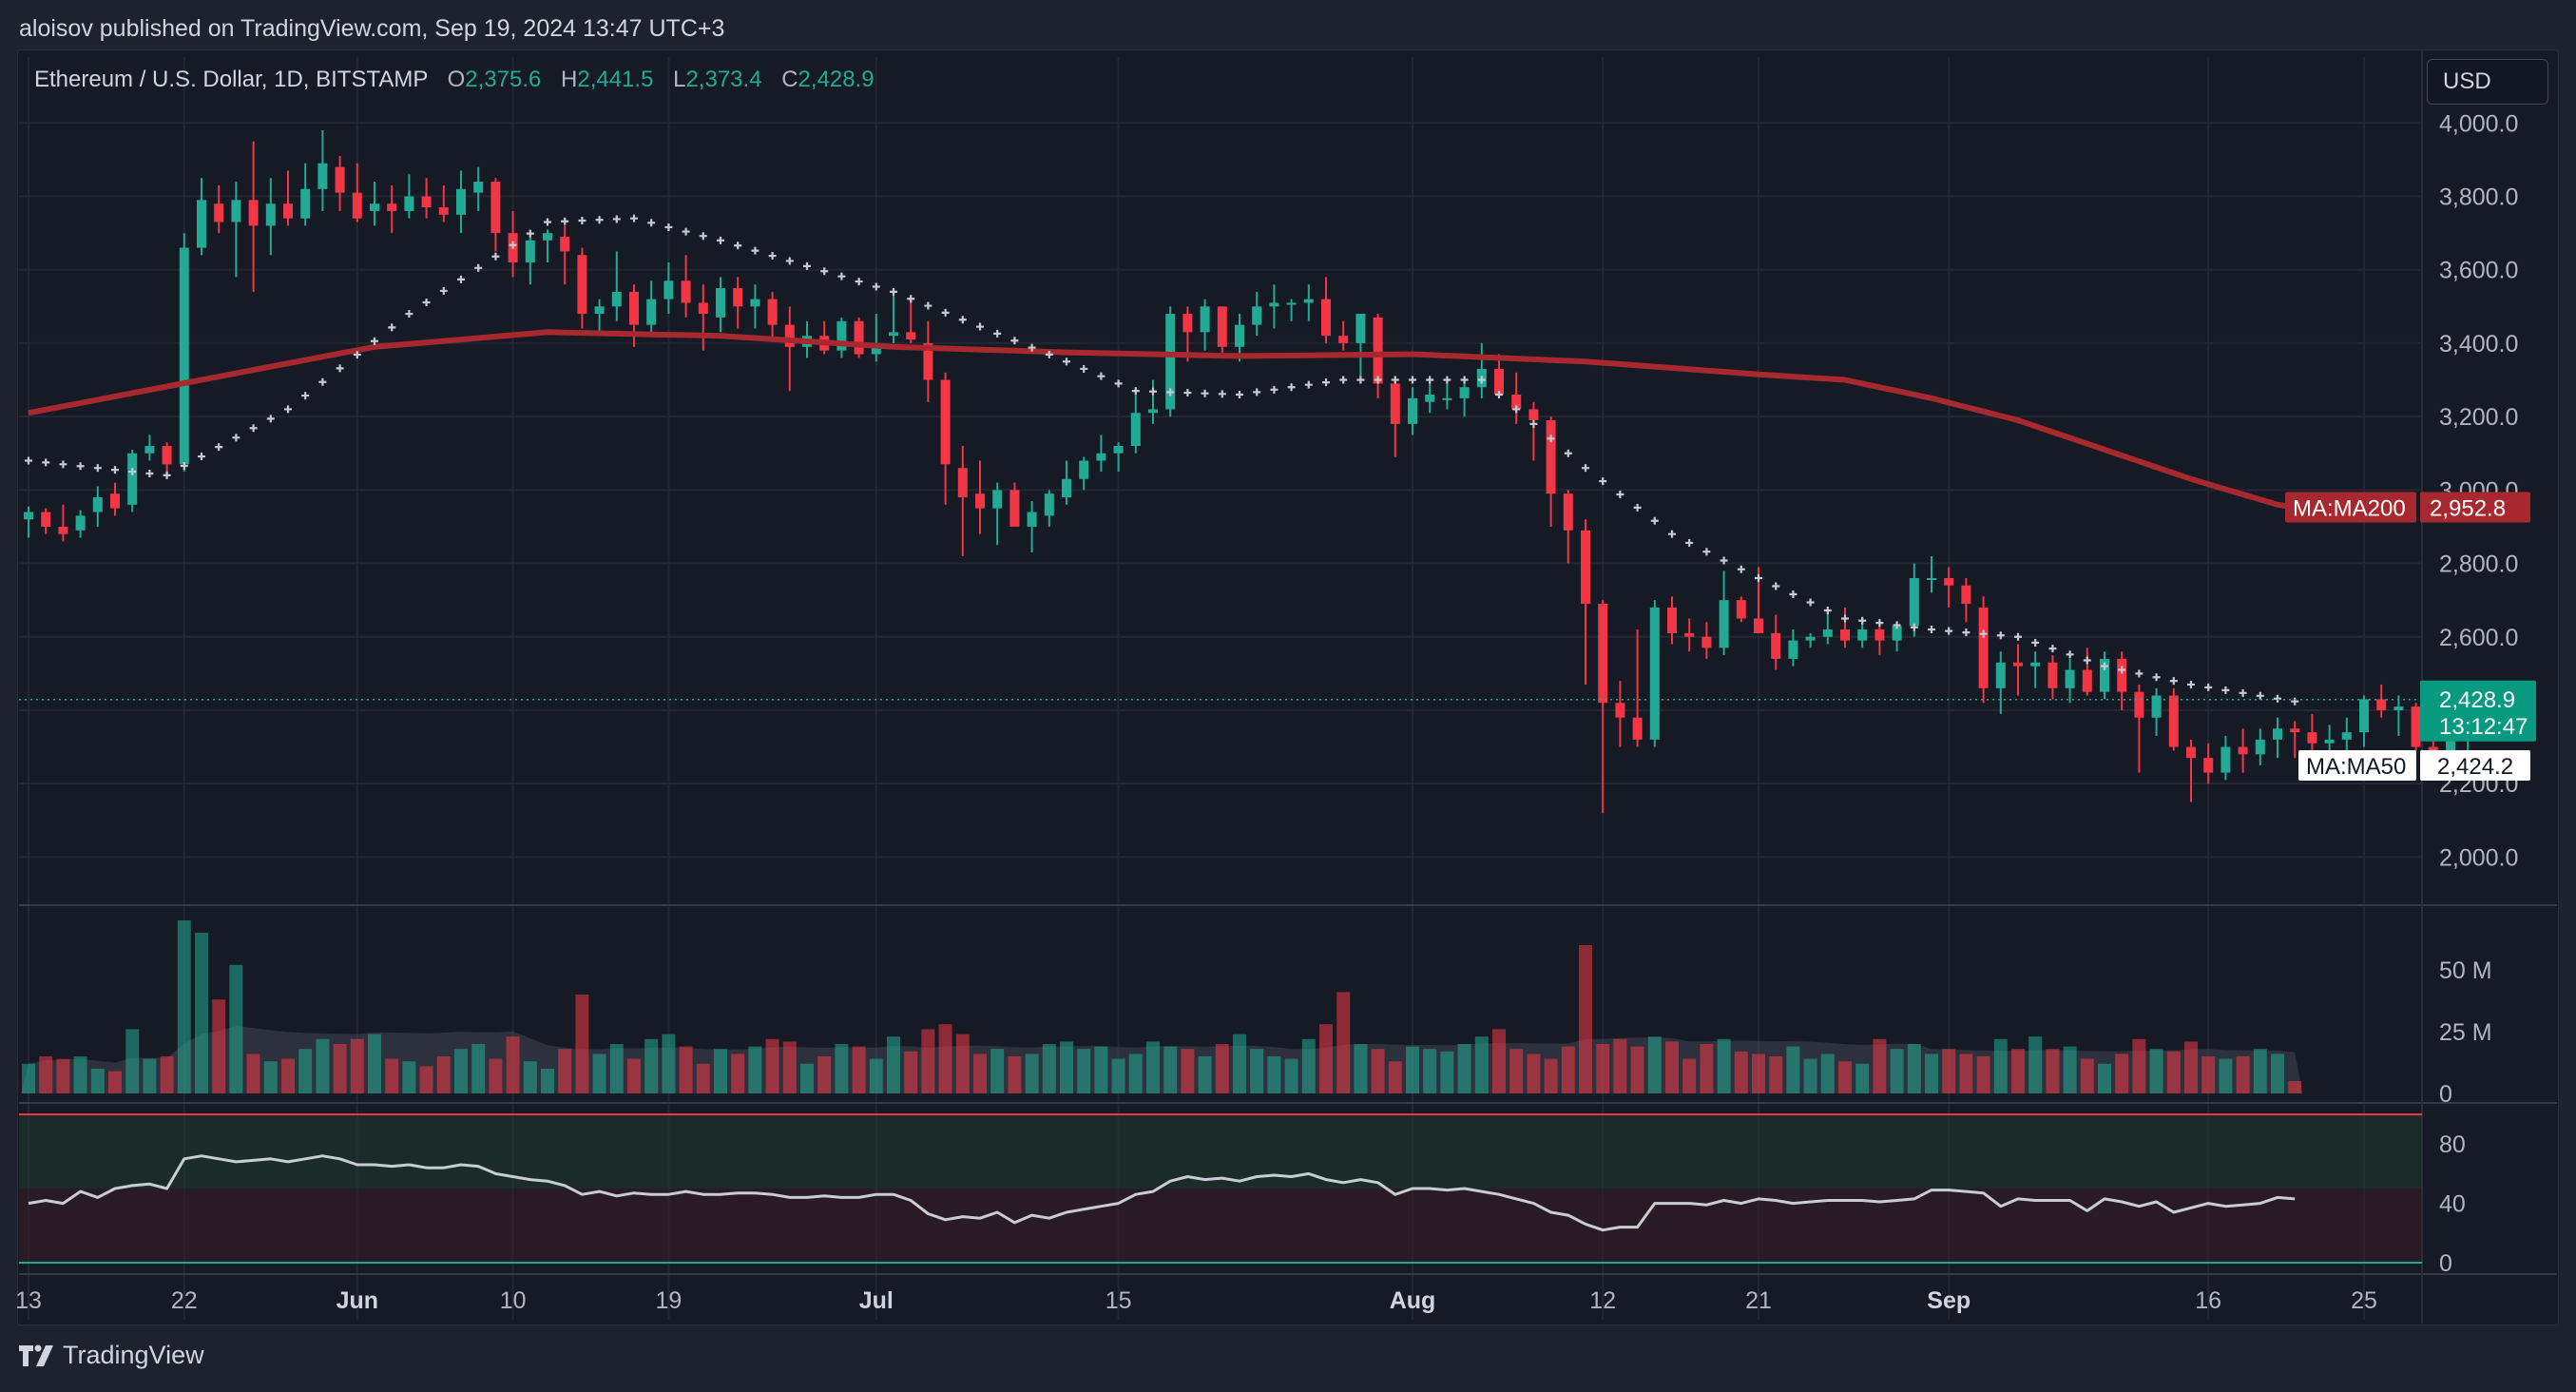 This screenshot has height=1392, width=2576. I want to click on time-tick-label: Jul, so click(876, 1300).